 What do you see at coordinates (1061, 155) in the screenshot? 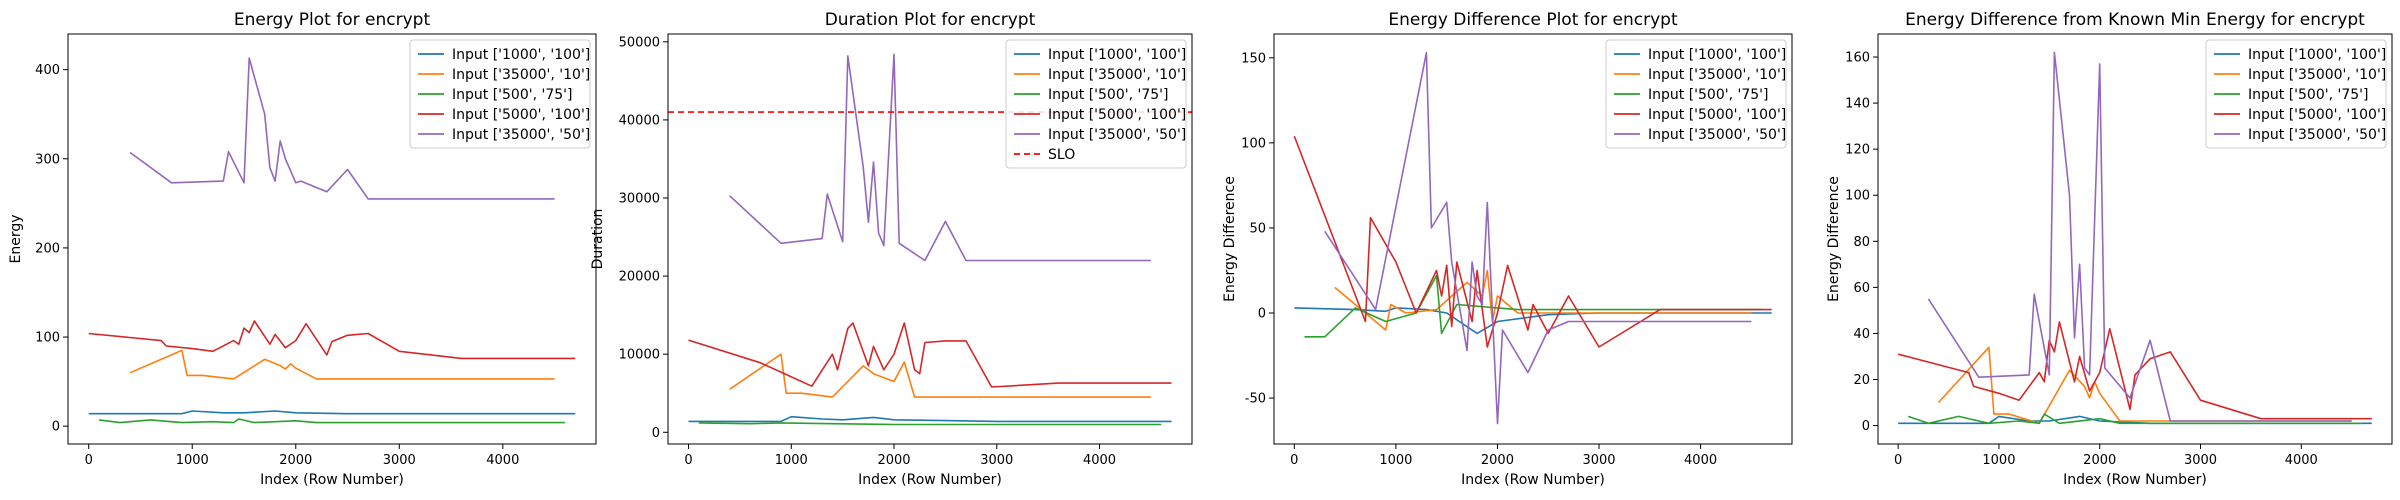
I see `legend-label: SLO` at bounding box center [1061, 155].